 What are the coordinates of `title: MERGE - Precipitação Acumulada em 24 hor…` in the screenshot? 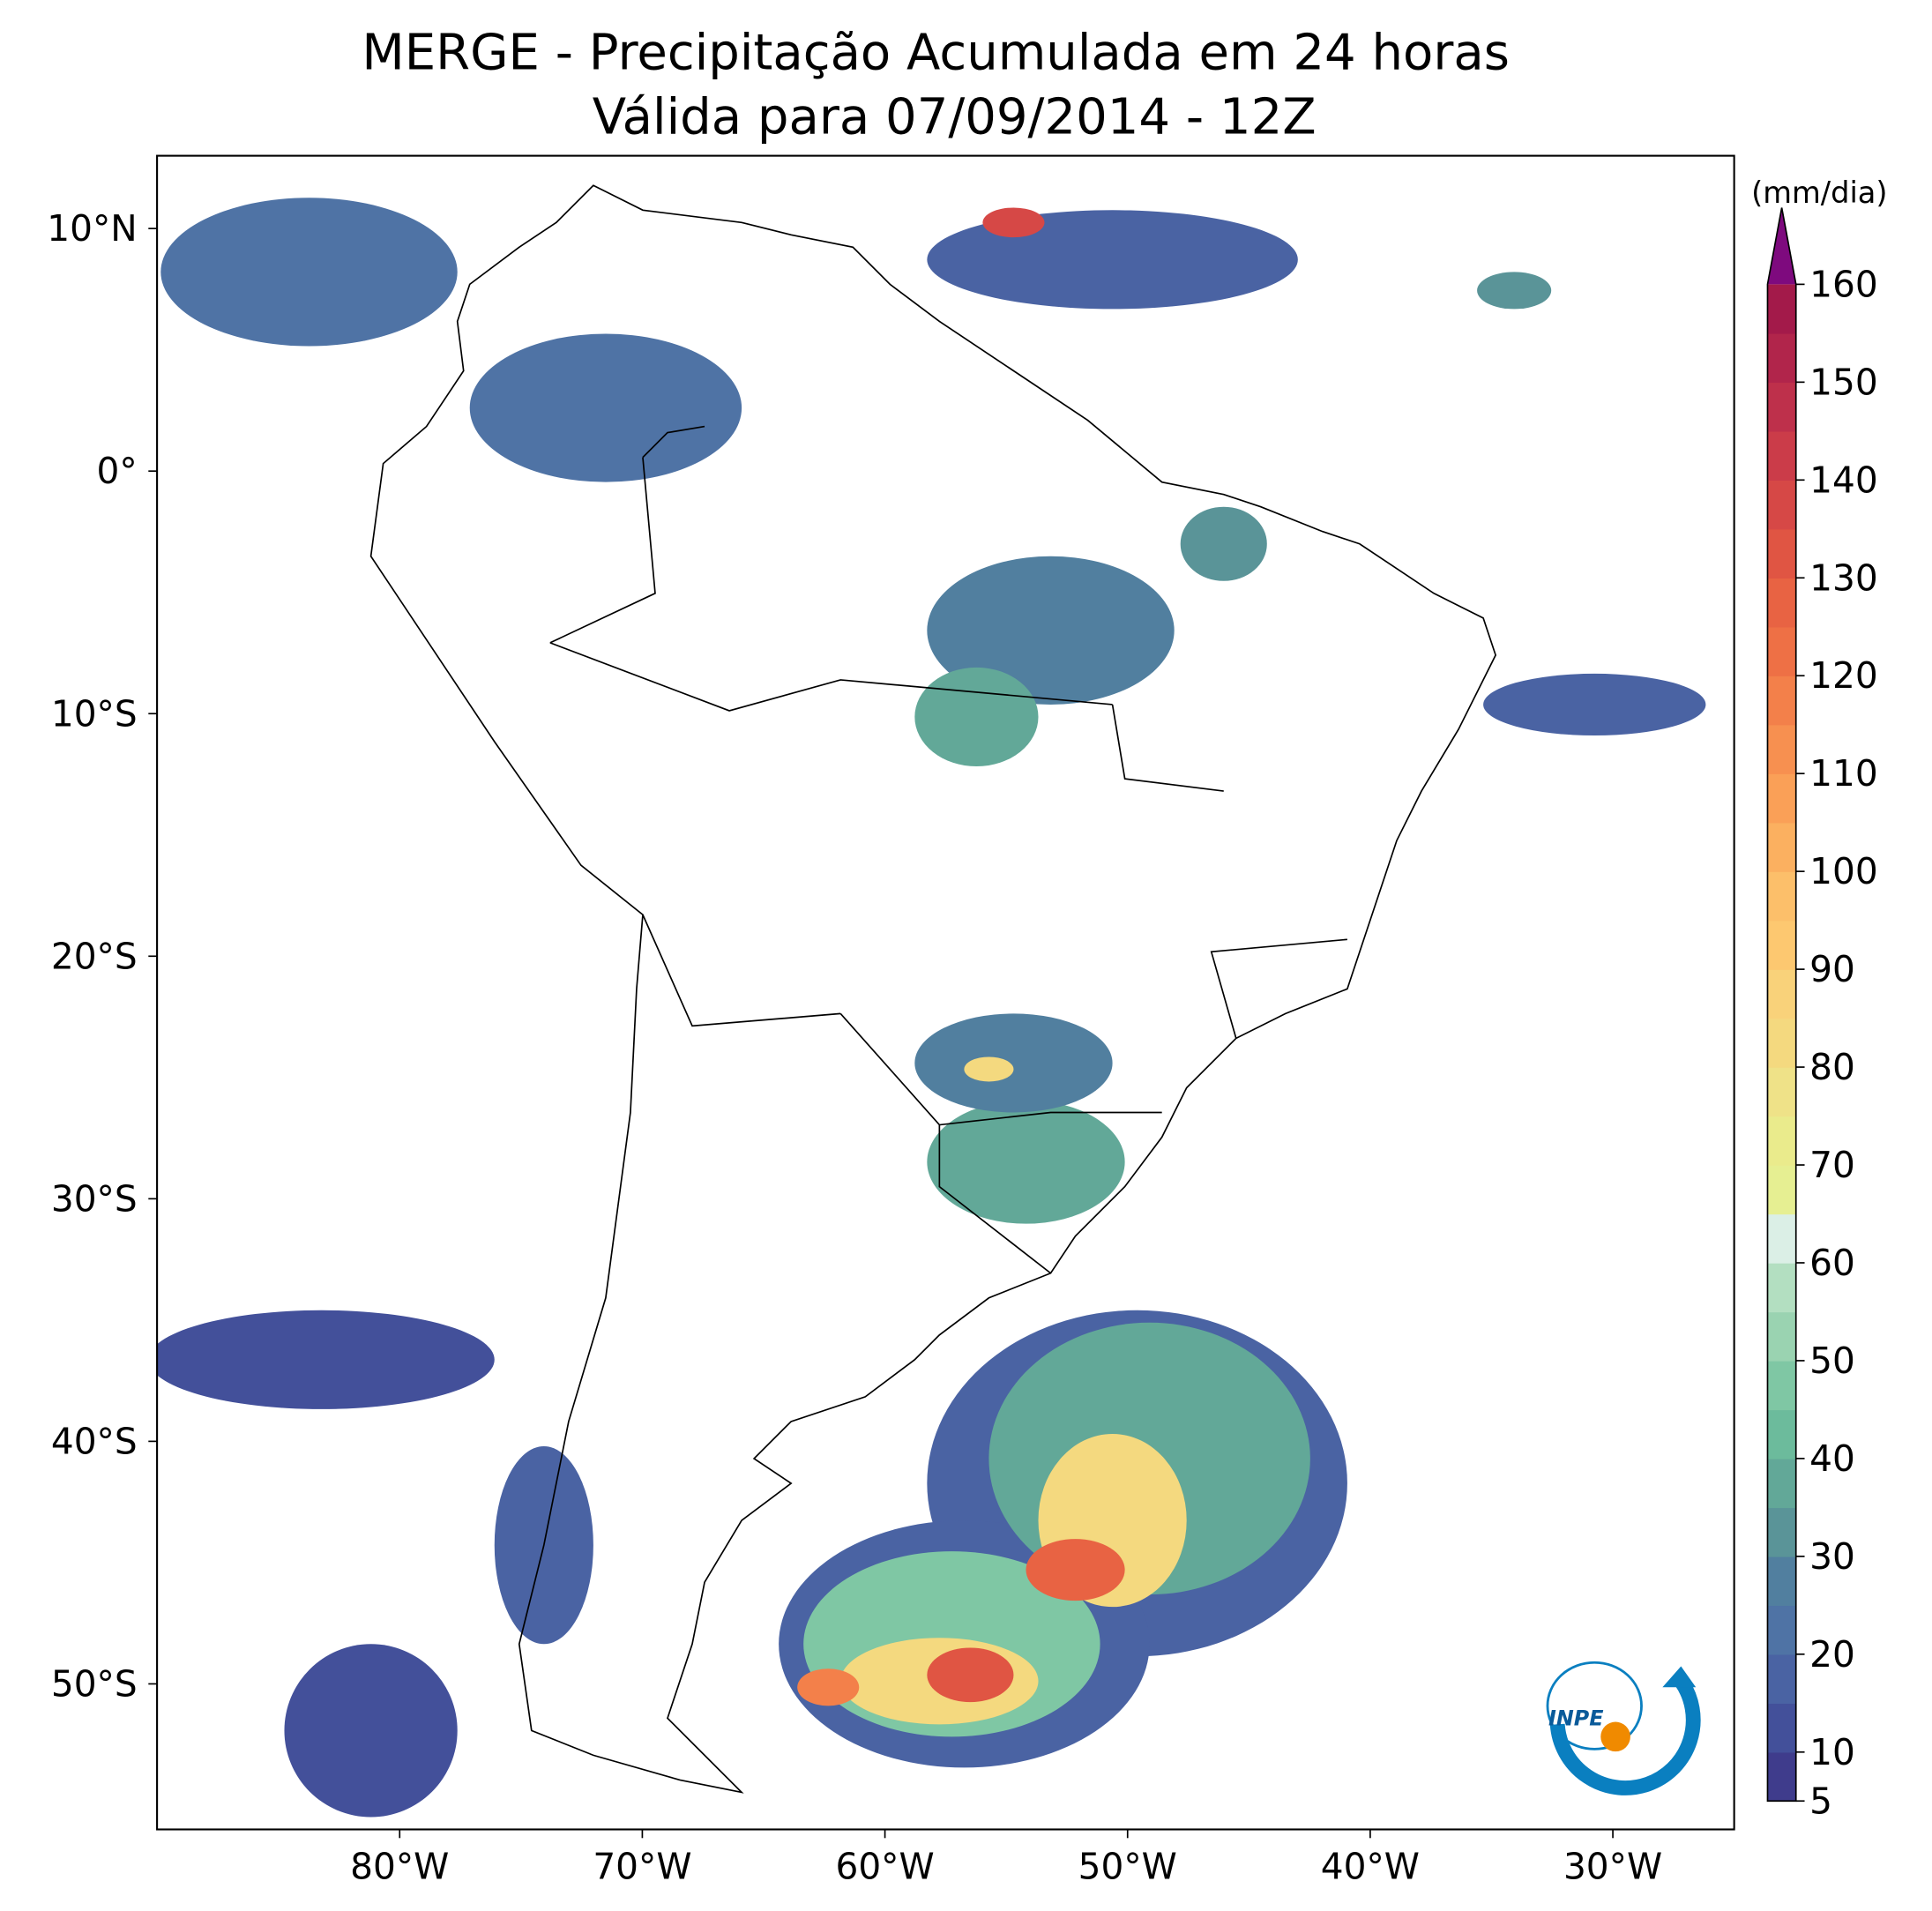 It's located at (936, 53).